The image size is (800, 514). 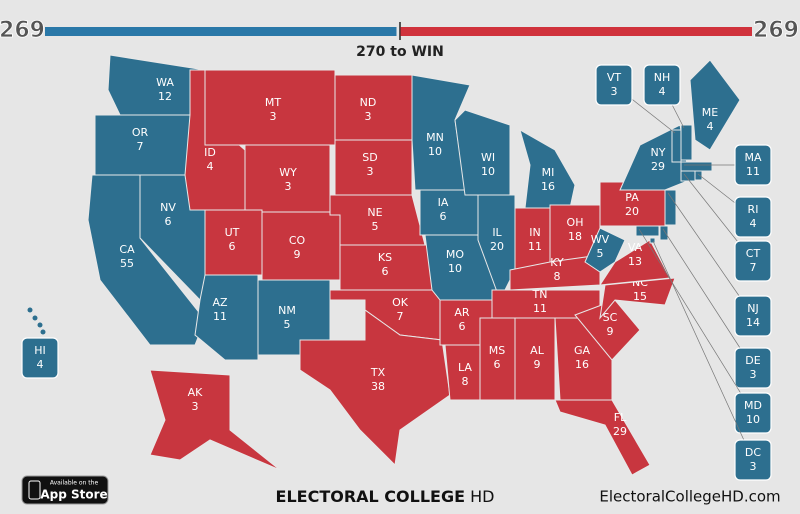 I want to click on state: UT6, so click(x=233, y=242).